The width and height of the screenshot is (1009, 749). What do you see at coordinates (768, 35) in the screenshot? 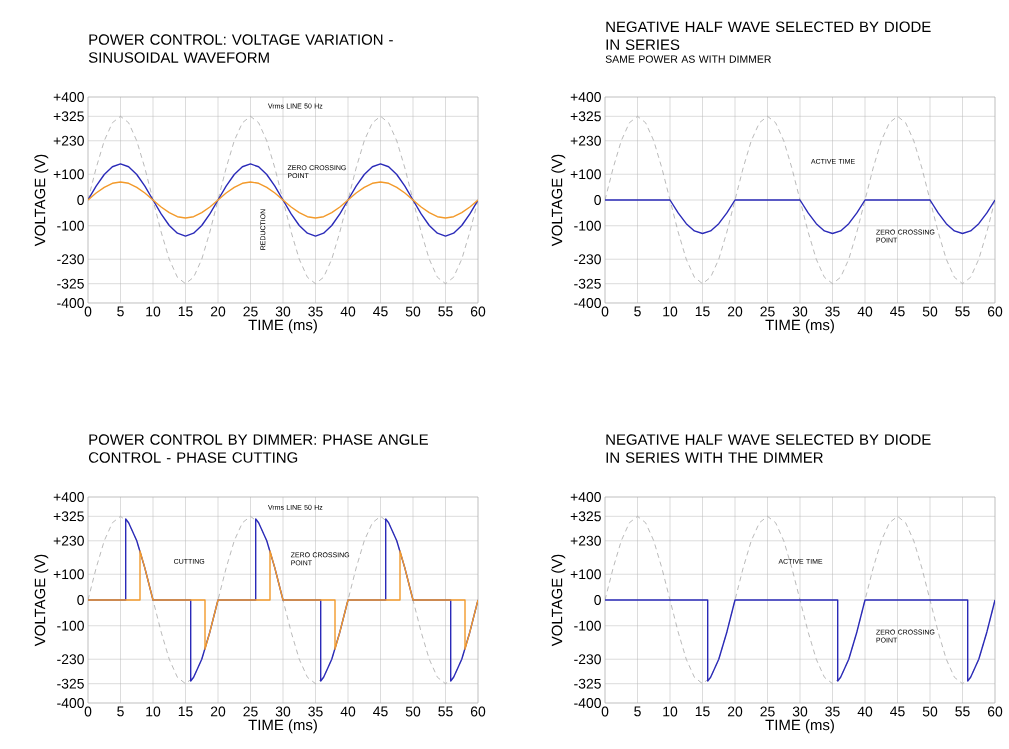
I see `chart-title: NEGATIVE HALF WAVE SELECTED BY DIODE IN SERIES` at bounding box center [768, 35].